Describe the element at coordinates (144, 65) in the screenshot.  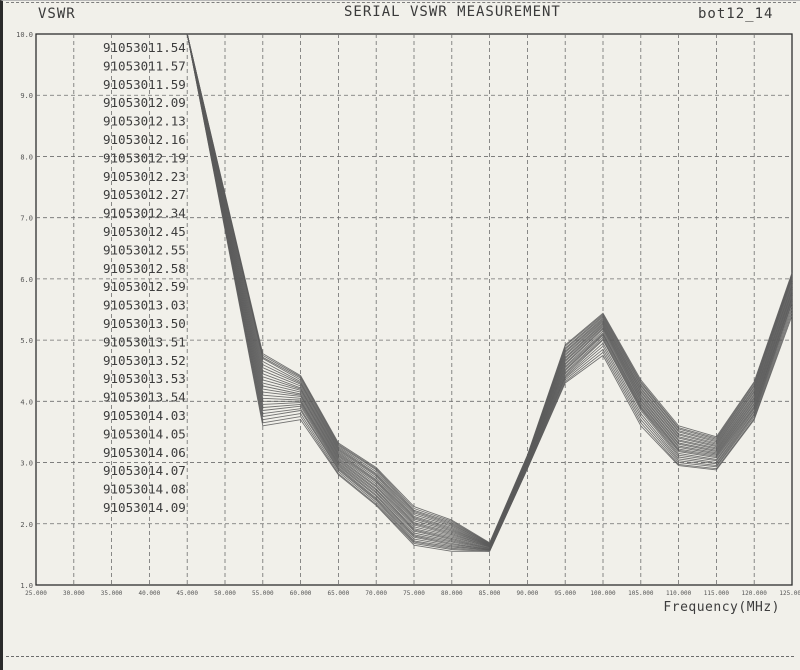
I see `legend-entry: 91053011.57` at that location.